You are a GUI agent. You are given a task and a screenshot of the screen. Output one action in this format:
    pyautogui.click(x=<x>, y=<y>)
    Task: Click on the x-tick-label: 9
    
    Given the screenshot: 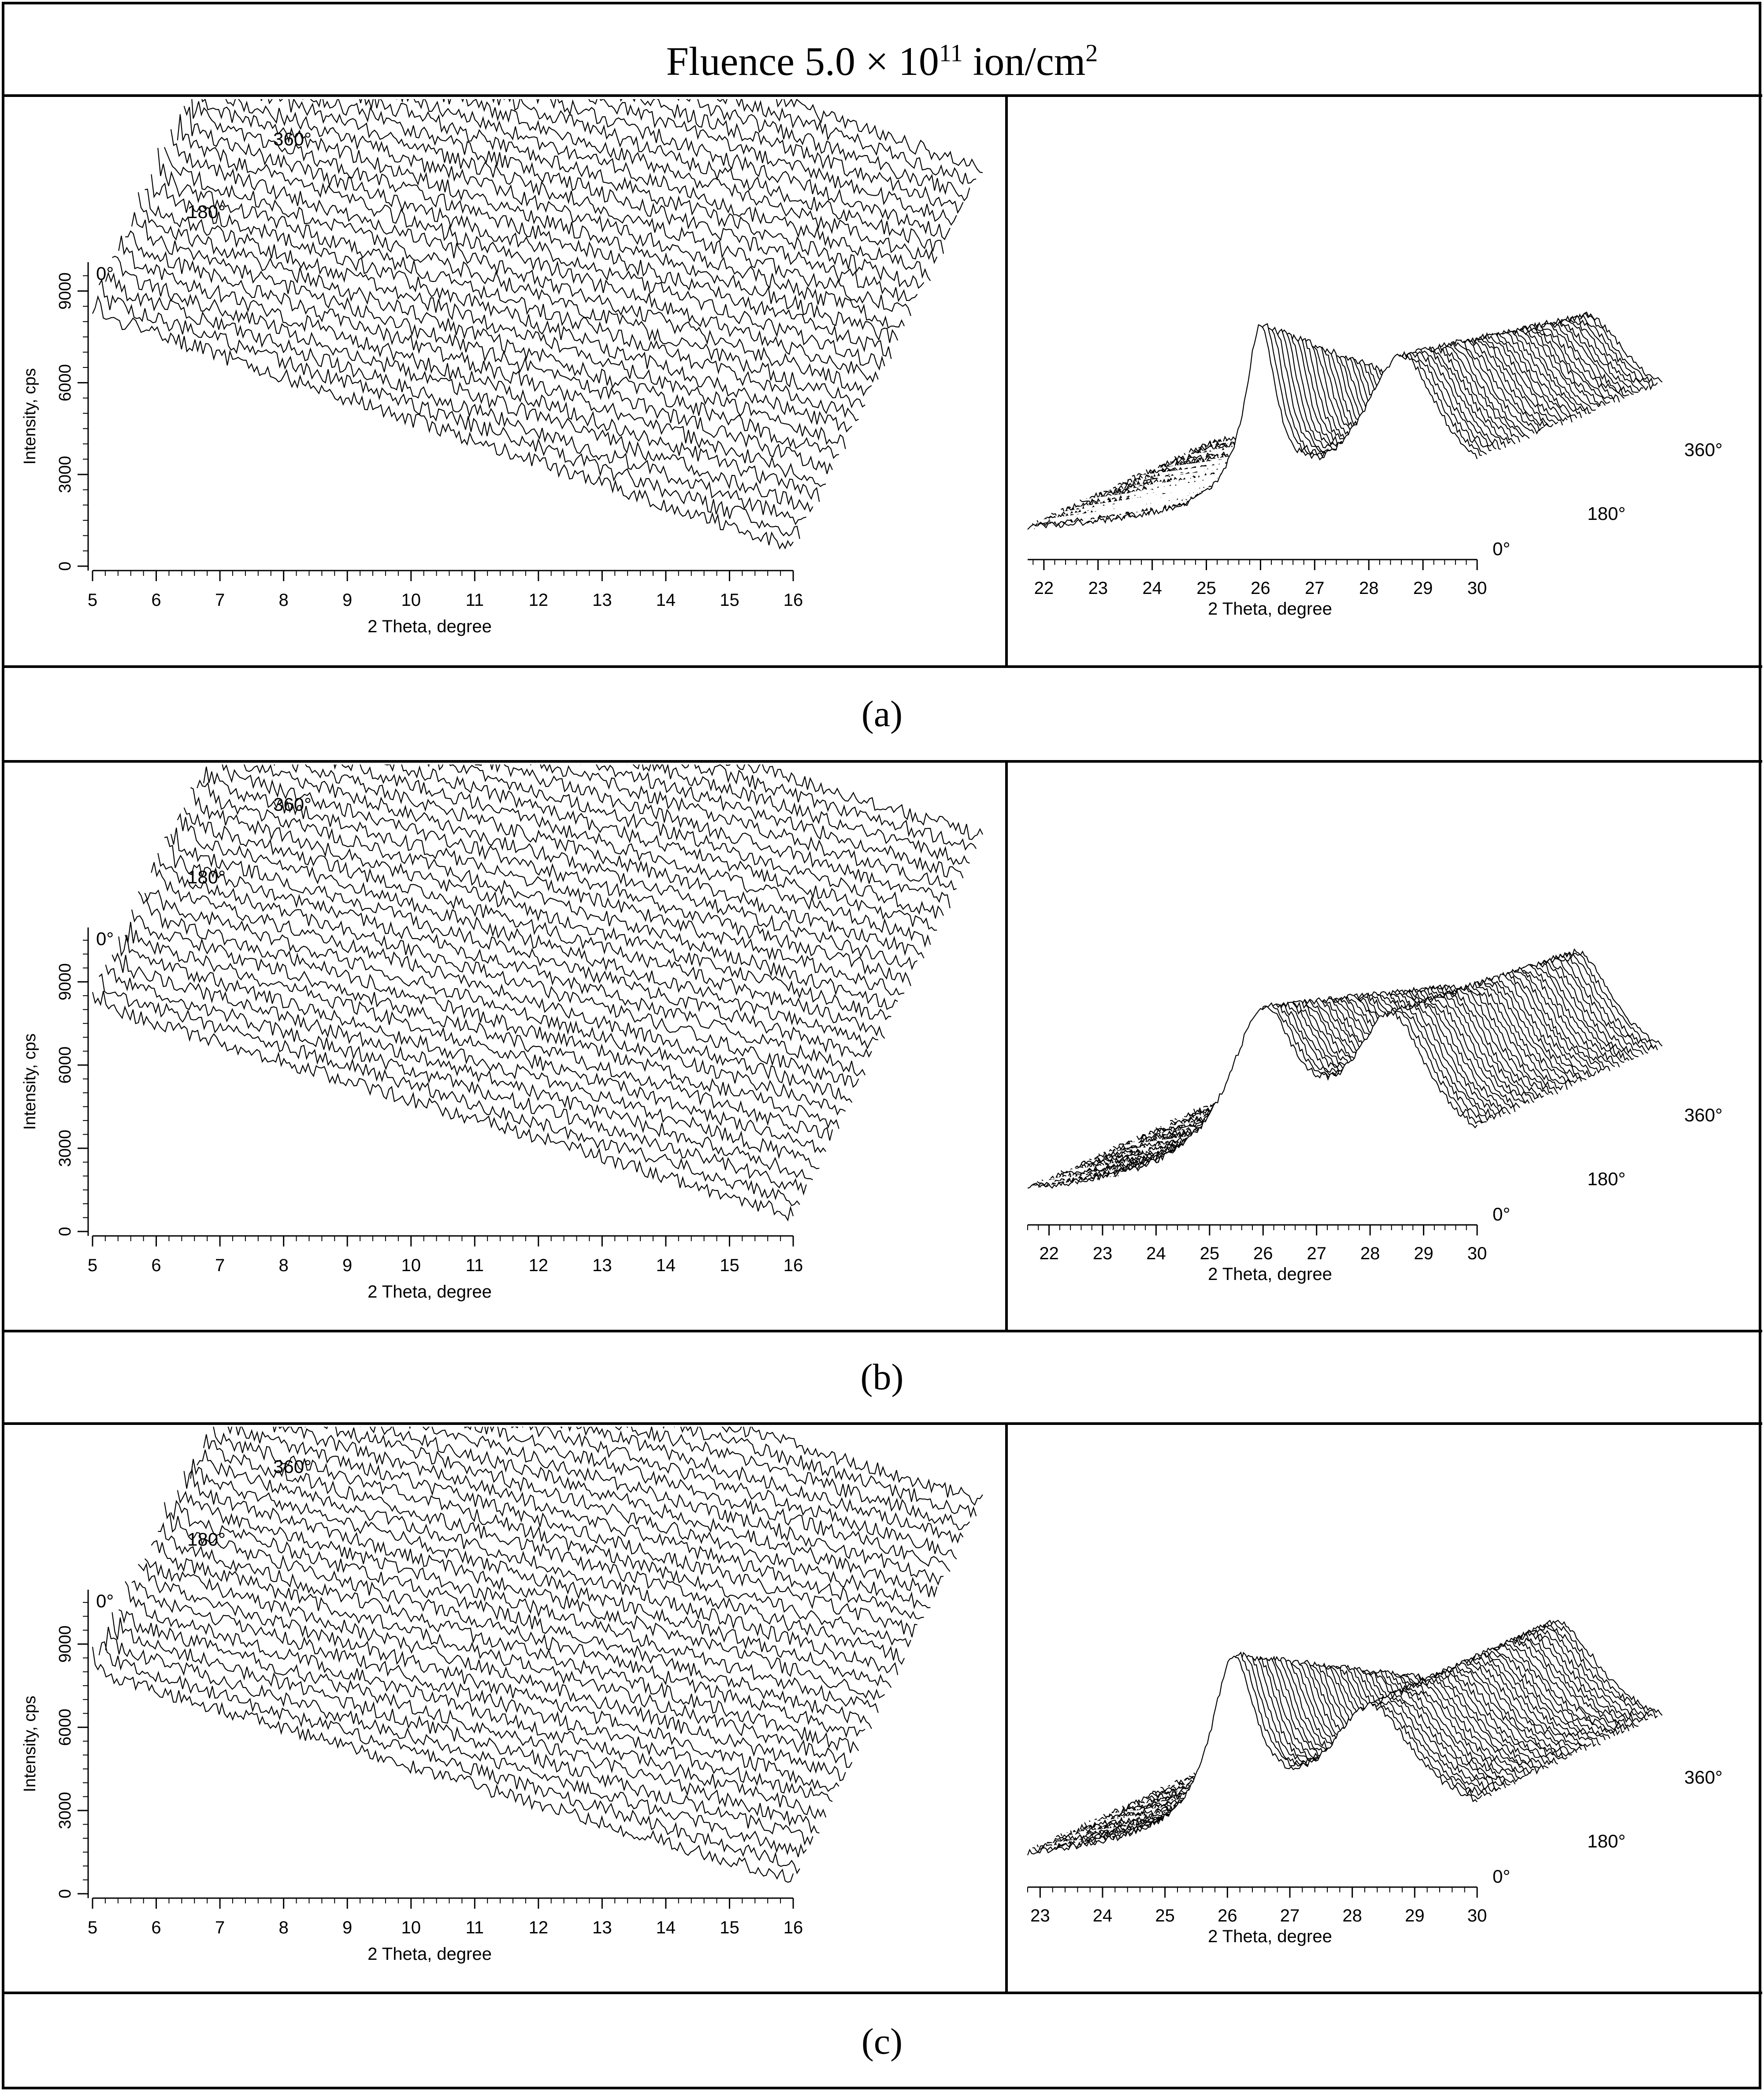 What is the action you would take?
    pyautogui.click(x=347, y=600)
    